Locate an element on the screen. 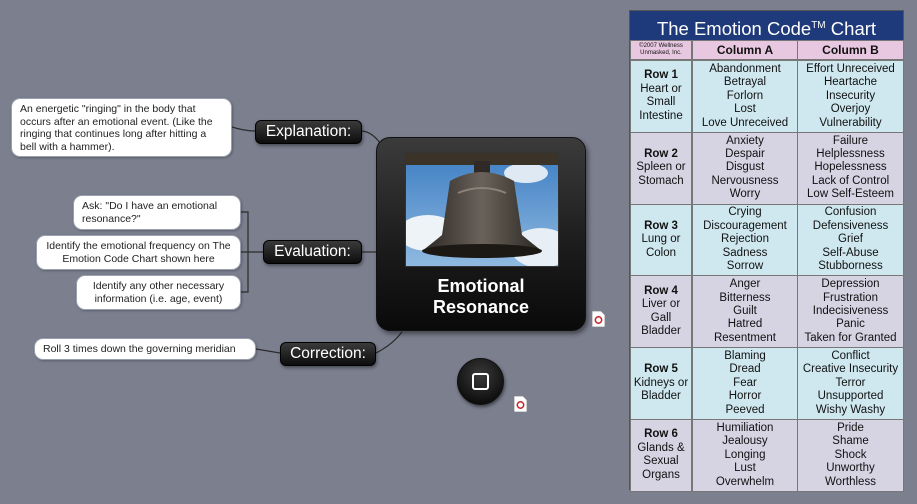 This screenshot has height=504, width=917. row-organ: Organs is located at coordinates (661, 474).